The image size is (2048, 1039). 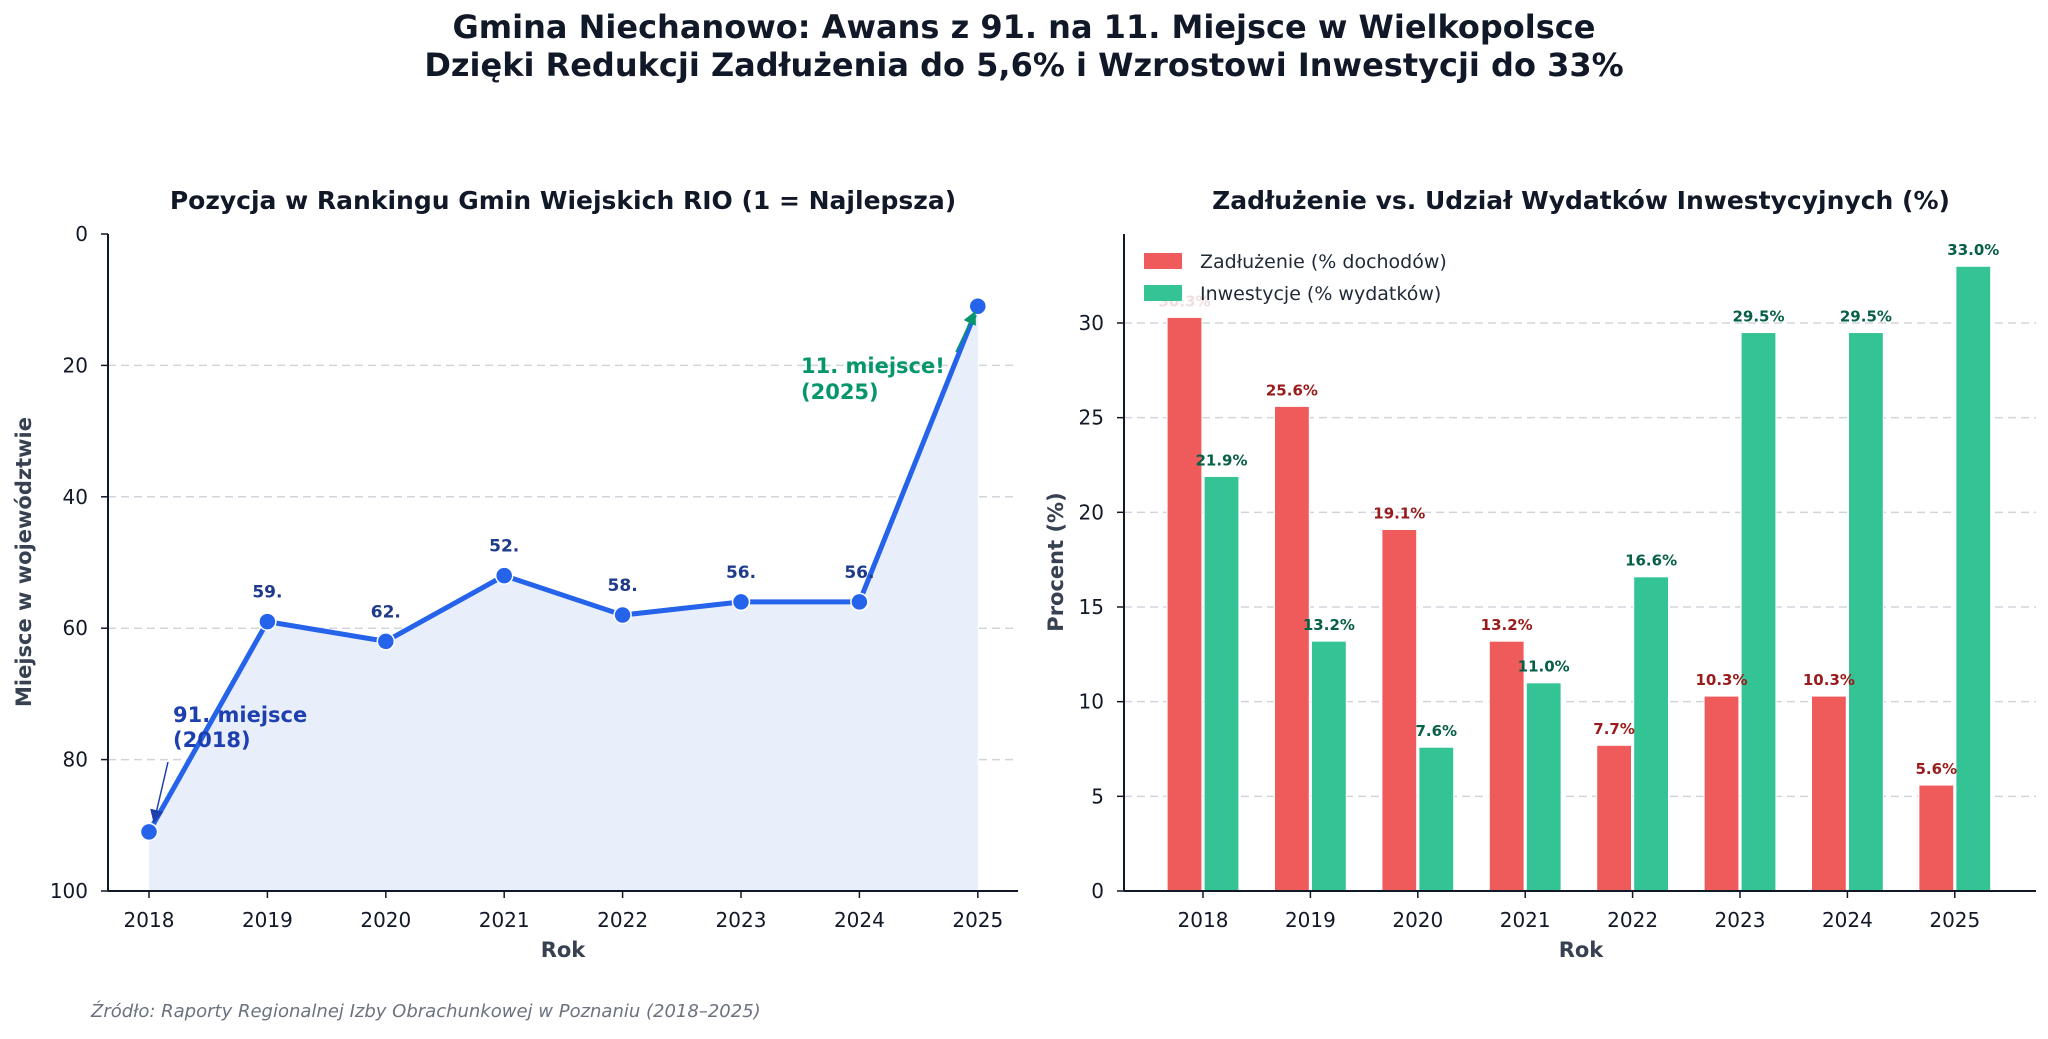 What do you see at coordinates (1091, 323) in the screenshot?
I see `finance-ytick-label: 30` at bounding box center [1091, 323].